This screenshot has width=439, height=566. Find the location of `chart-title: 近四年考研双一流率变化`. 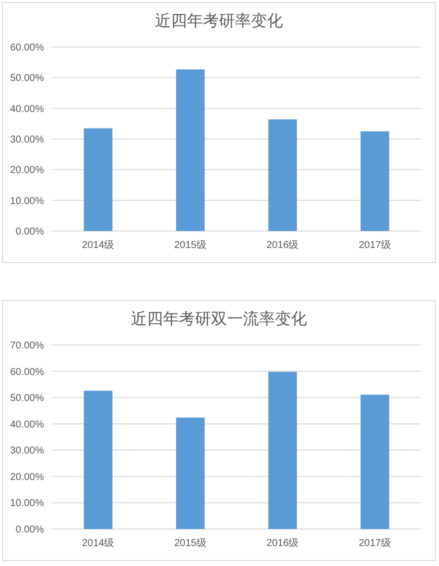

chart-title: 近四年考研双一流率变化 is located at coordinates (219, 319).